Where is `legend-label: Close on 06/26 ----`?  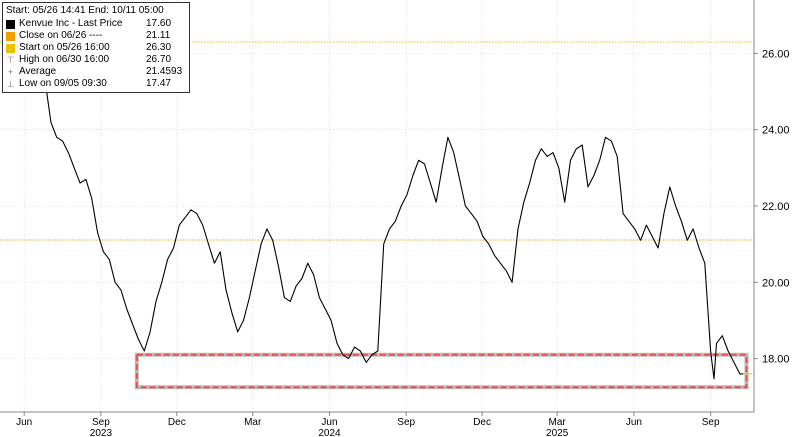 legend-label: Close on 06/26 ---- is located at coordinates (61, 35).